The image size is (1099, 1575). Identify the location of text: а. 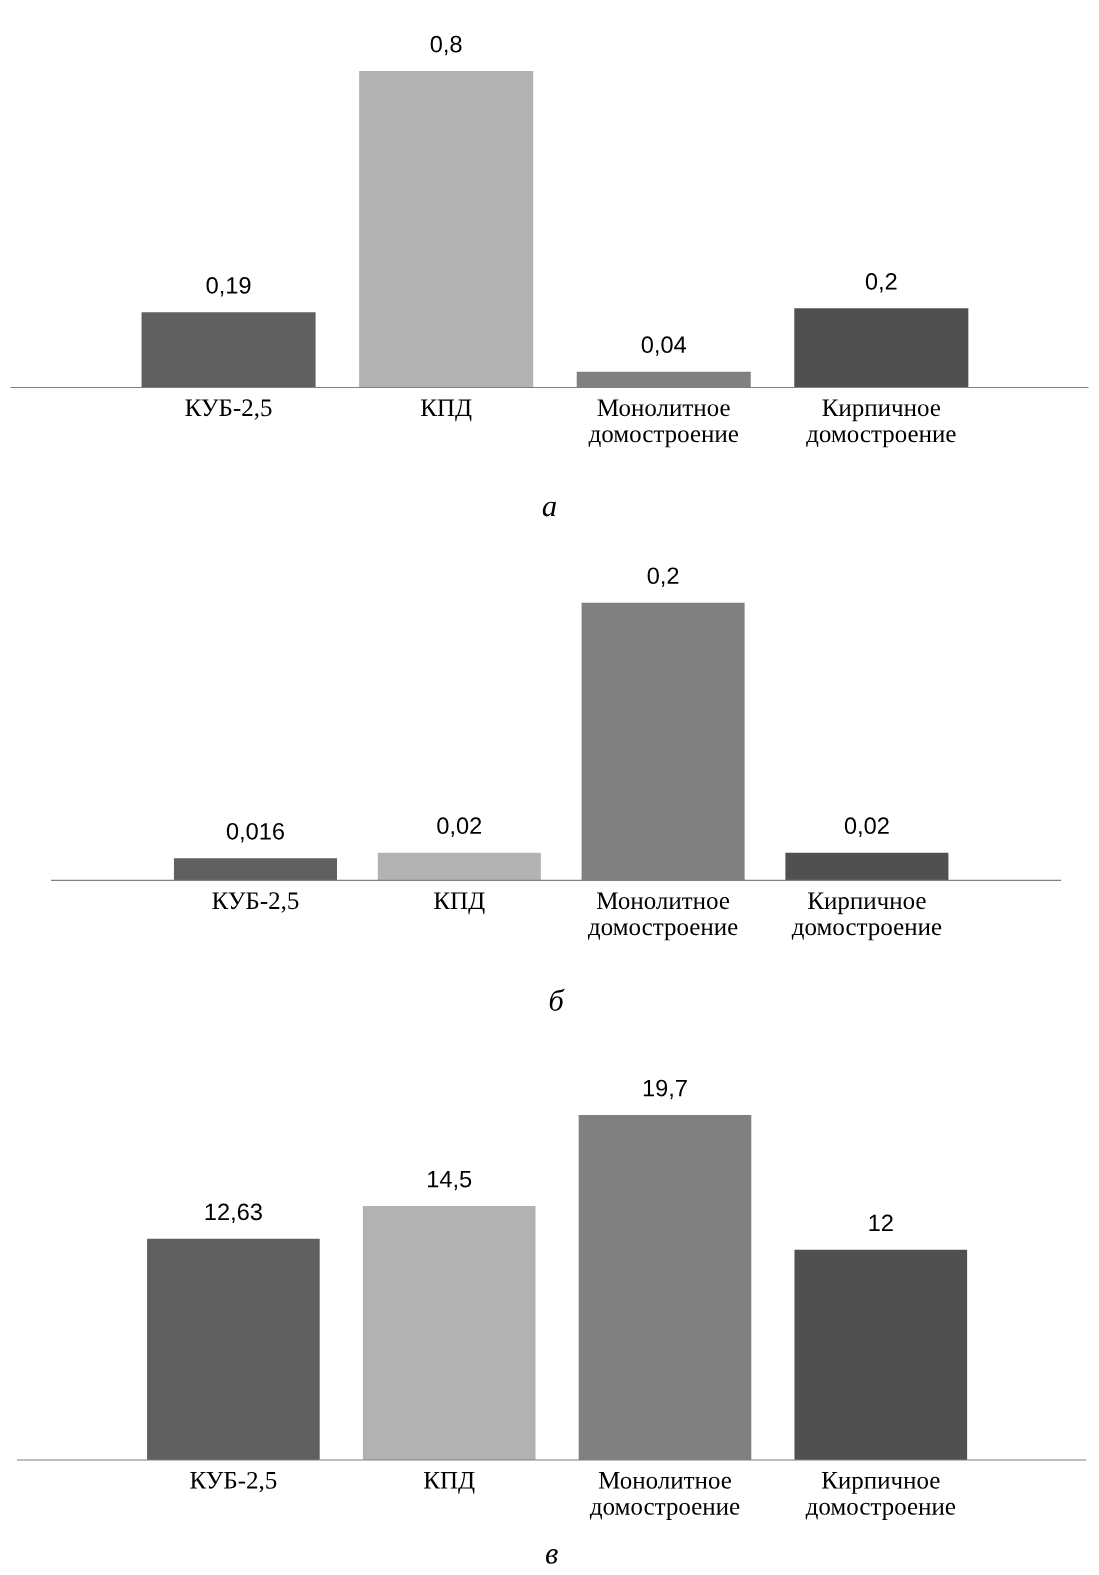
(549, 509).